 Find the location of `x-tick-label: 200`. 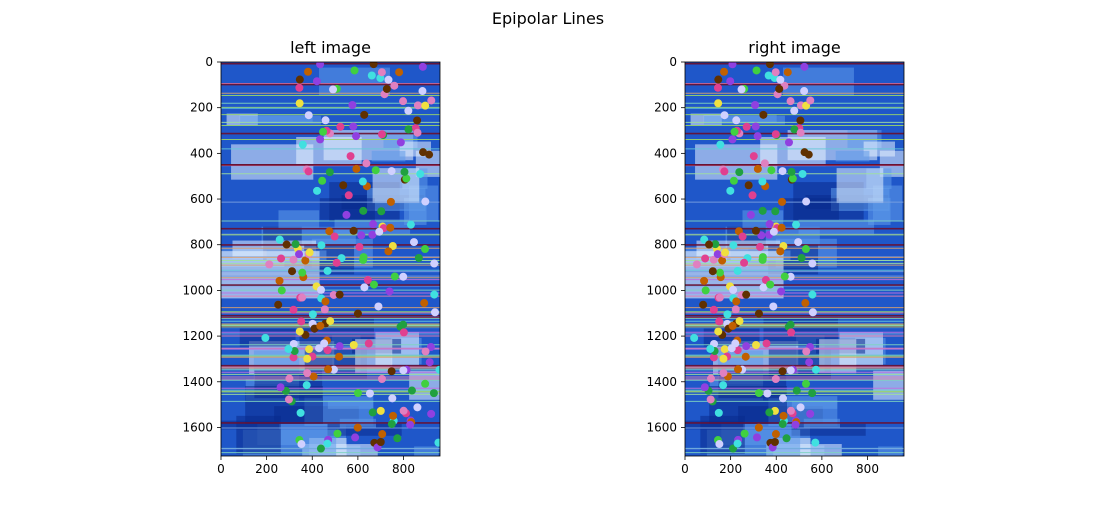

x-tick-label: 200 is located at coordinates (730, 469).